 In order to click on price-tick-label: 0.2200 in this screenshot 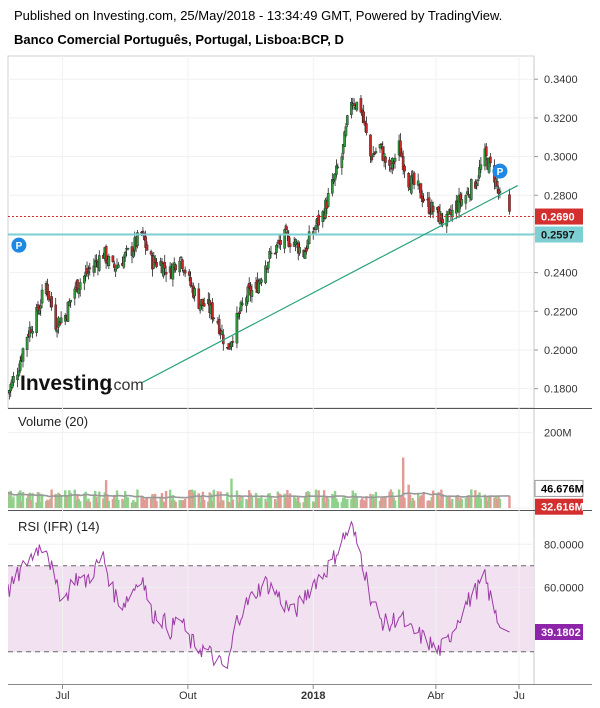, I will do `click(561, 312)`.